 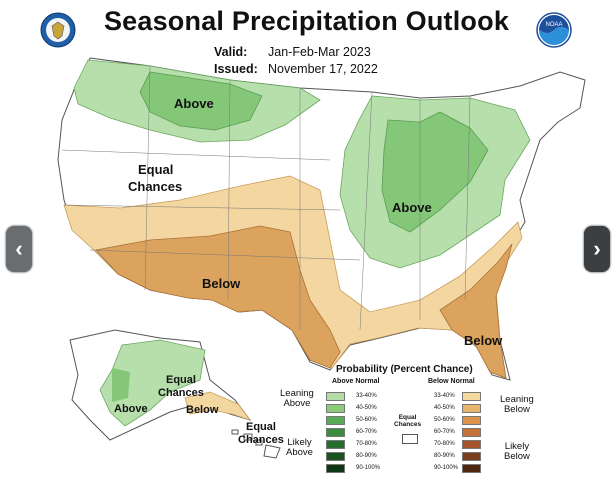 What do you see at coordinates (404, 369) in the screenshot?
I see `legend-title: Probability (Percent Chance)` at bounding box center [404, 369].